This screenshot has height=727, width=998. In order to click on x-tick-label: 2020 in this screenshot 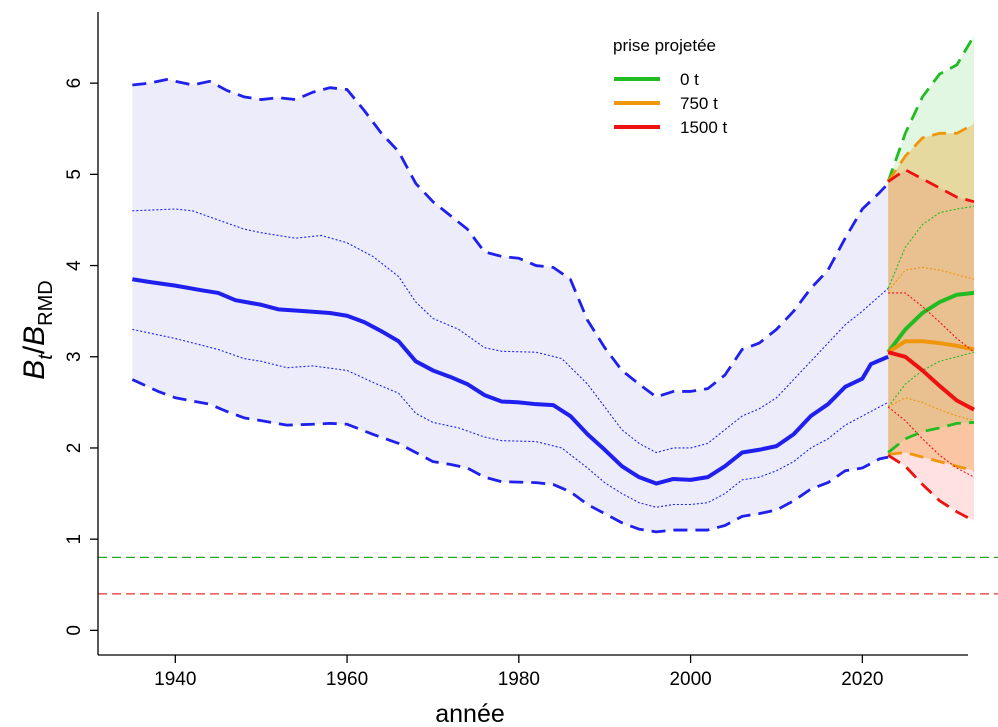, I will do `click(862, 679)`.